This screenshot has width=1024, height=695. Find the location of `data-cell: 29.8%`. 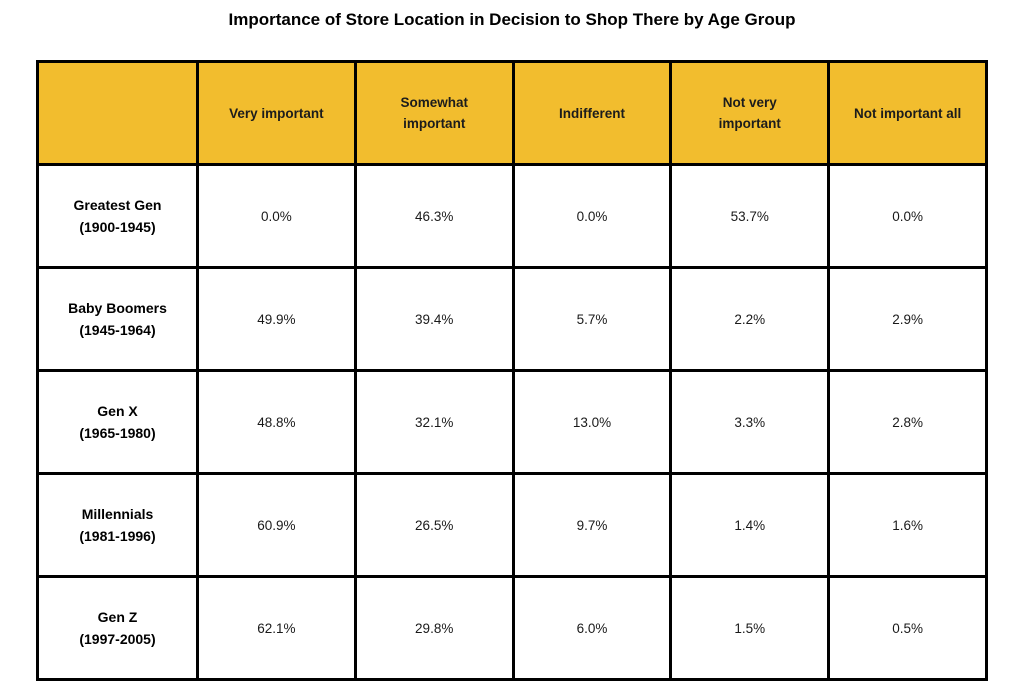

data-cell: 29.8% is located at coordinates (434, 628).